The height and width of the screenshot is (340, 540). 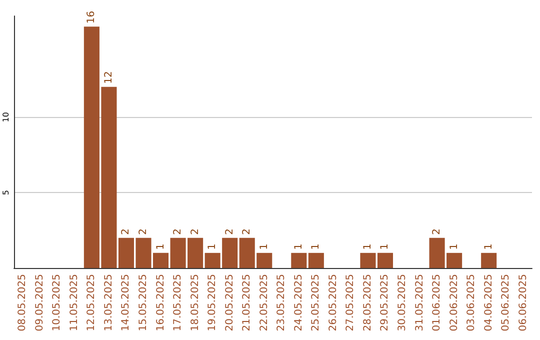 I want to click on x-tick-label: 27.05.2025, so click(x=350, y=303).